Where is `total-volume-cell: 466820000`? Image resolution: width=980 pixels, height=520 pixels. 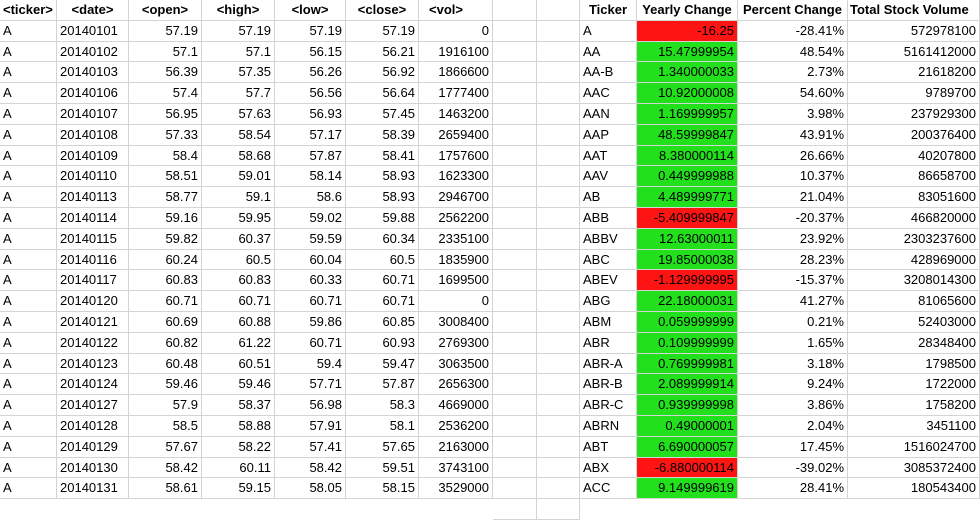 total-volume-cell: 466820000 is located at coordinates (914, 218).